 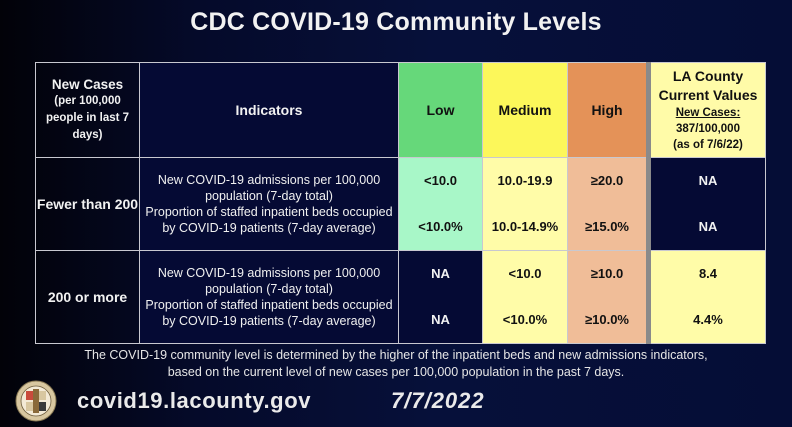 I want to click on medium-admissions-value: <10.0, so click(x=525, y=273).